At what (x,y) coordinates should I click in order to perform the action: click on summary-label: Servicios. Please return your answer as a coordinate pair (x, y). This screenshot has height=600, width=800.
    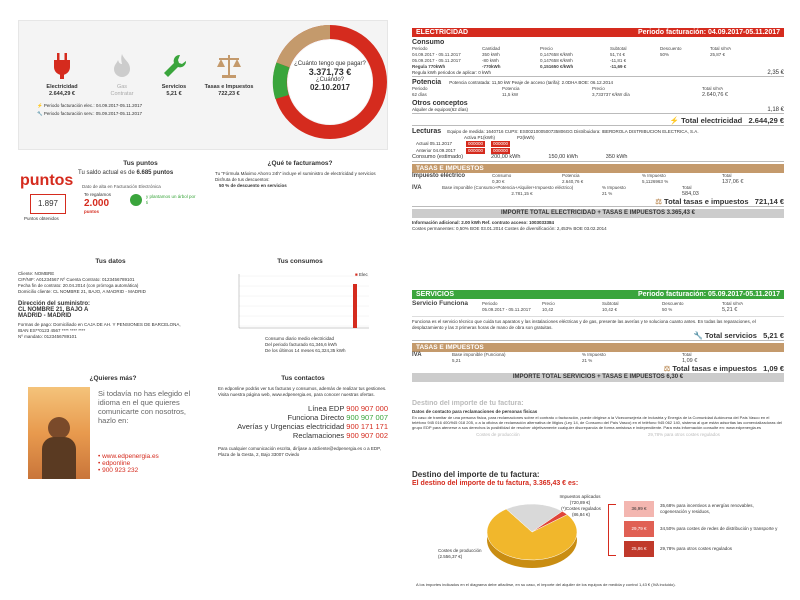
    Looking at the image, I should click on (174, 87).